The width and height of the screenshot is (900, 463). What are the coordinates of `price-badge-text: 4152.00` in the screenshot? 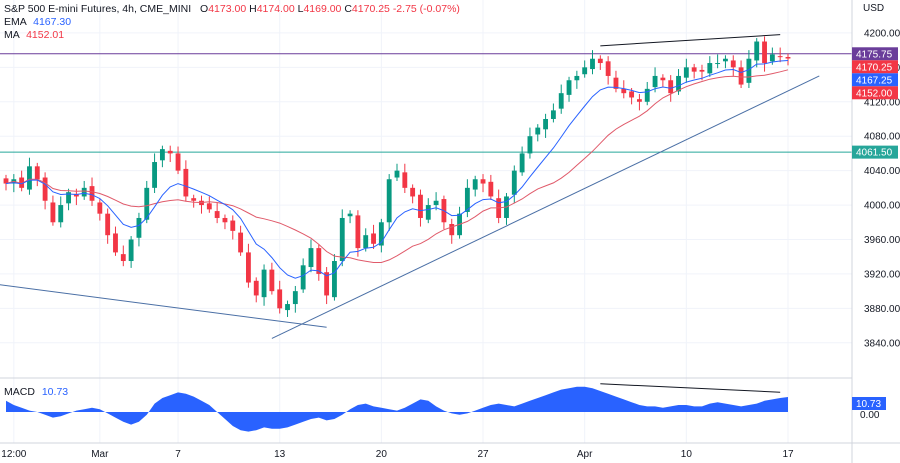 It's located at (874, 93).